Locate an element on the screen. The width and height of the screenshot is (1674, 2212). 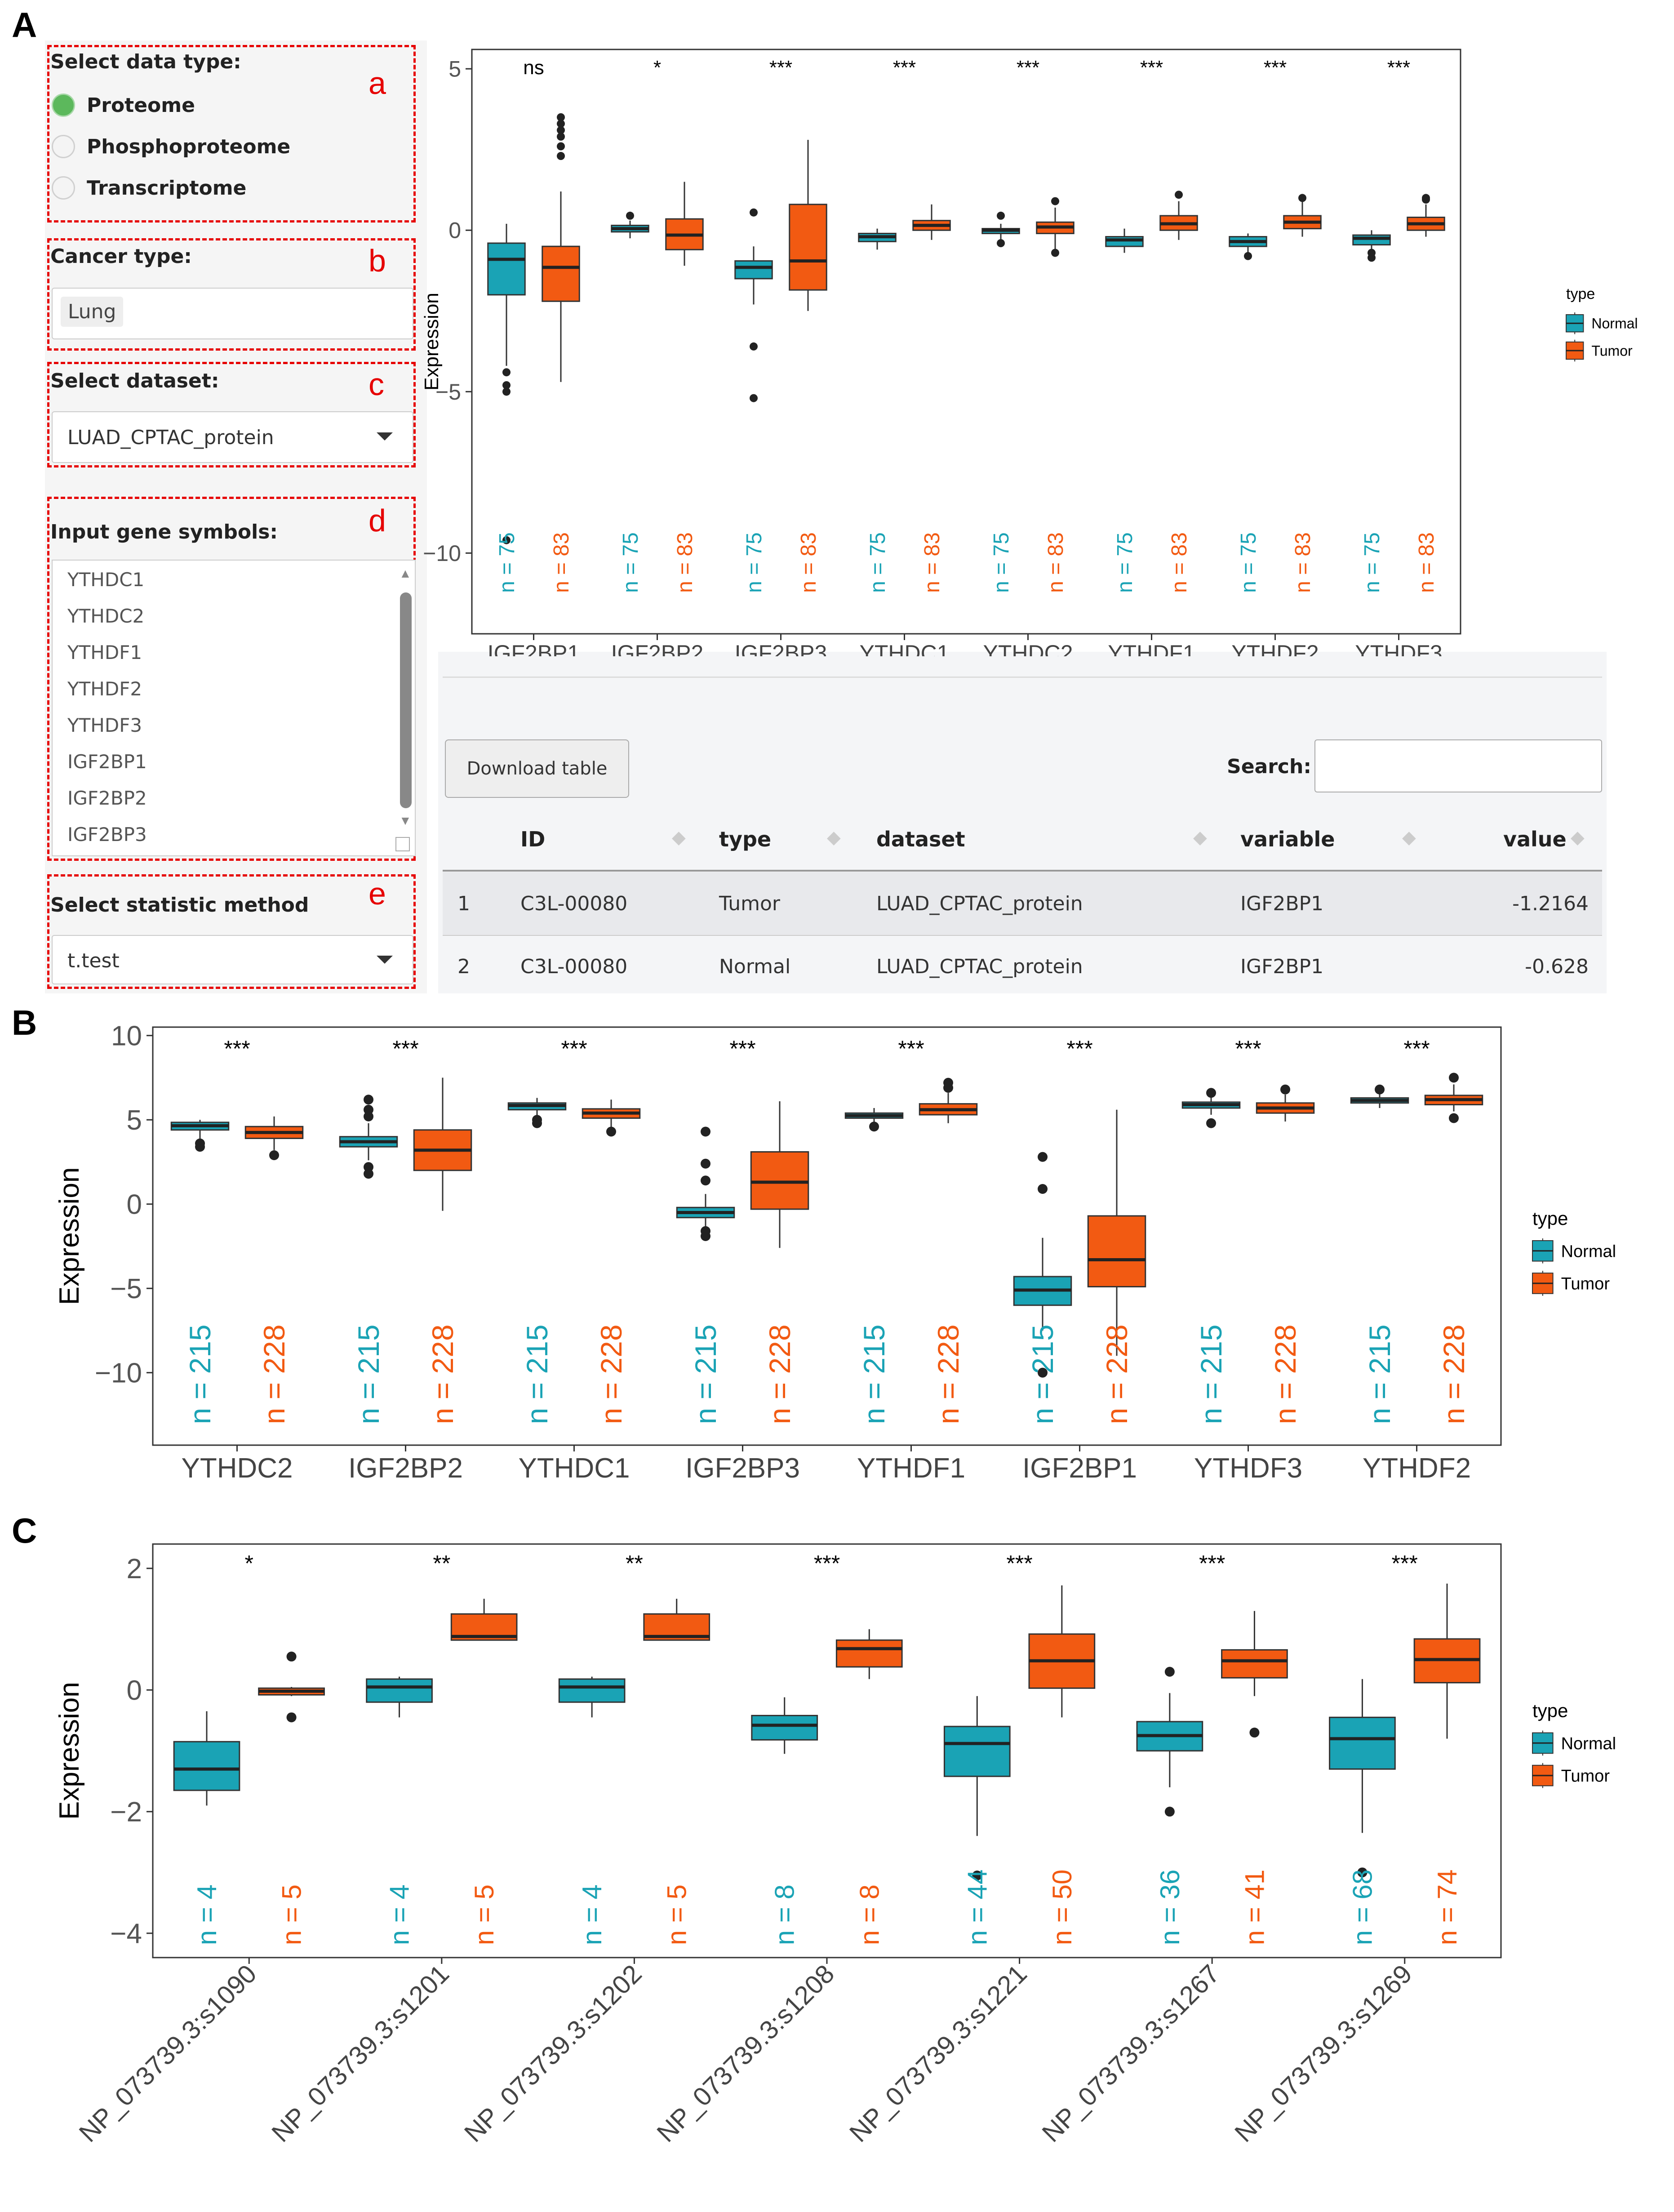
dataset-select is located at coordinates (232, 437).